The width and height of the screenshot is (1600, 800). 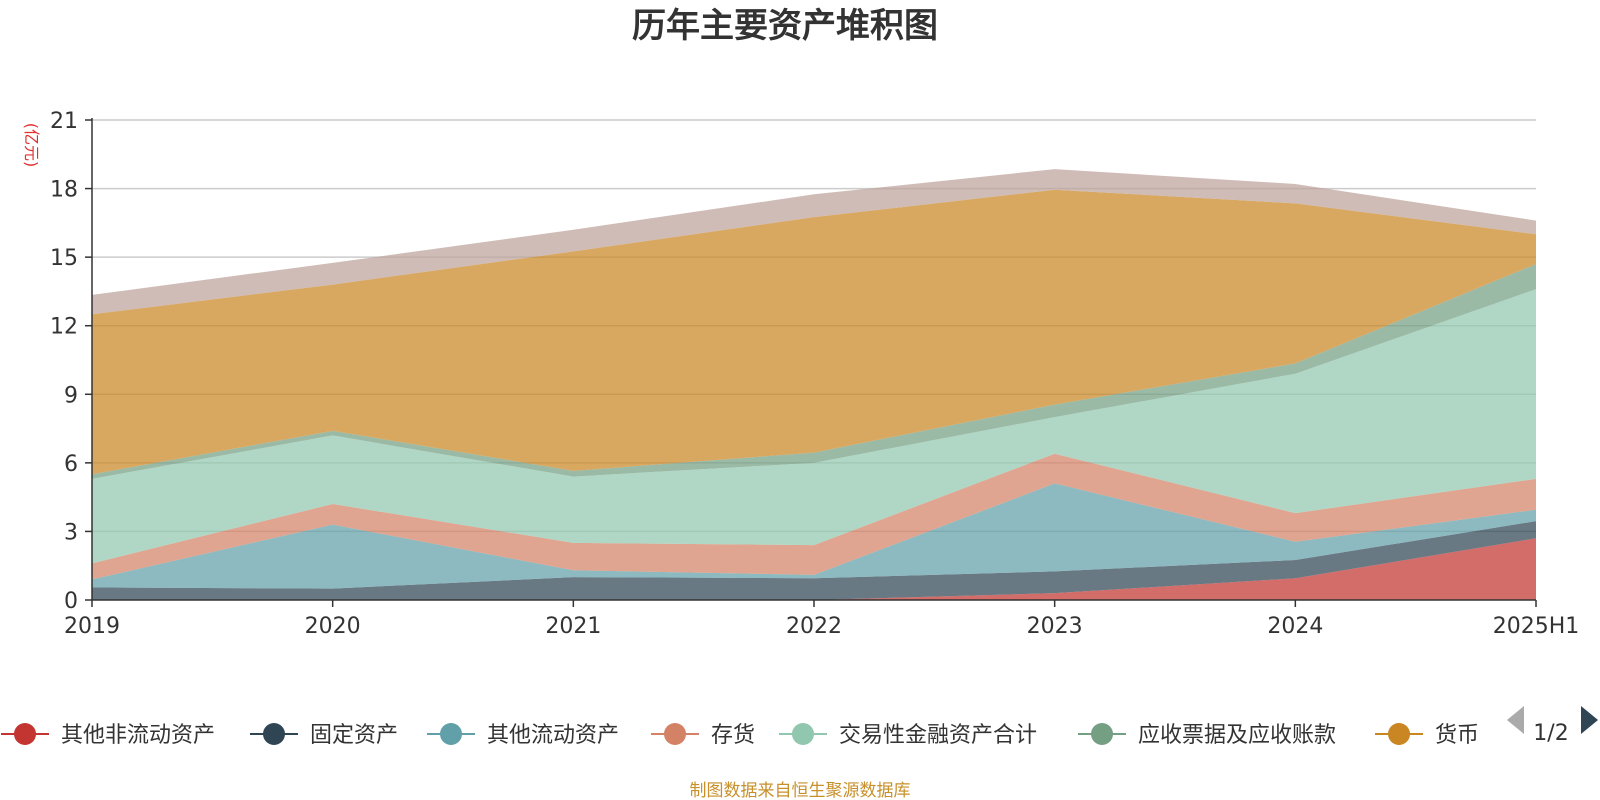 What do you see at coordinates (1427, 735) in the screenshot?
I see `legend-item: 货币` at bounding box center [1427, 735].